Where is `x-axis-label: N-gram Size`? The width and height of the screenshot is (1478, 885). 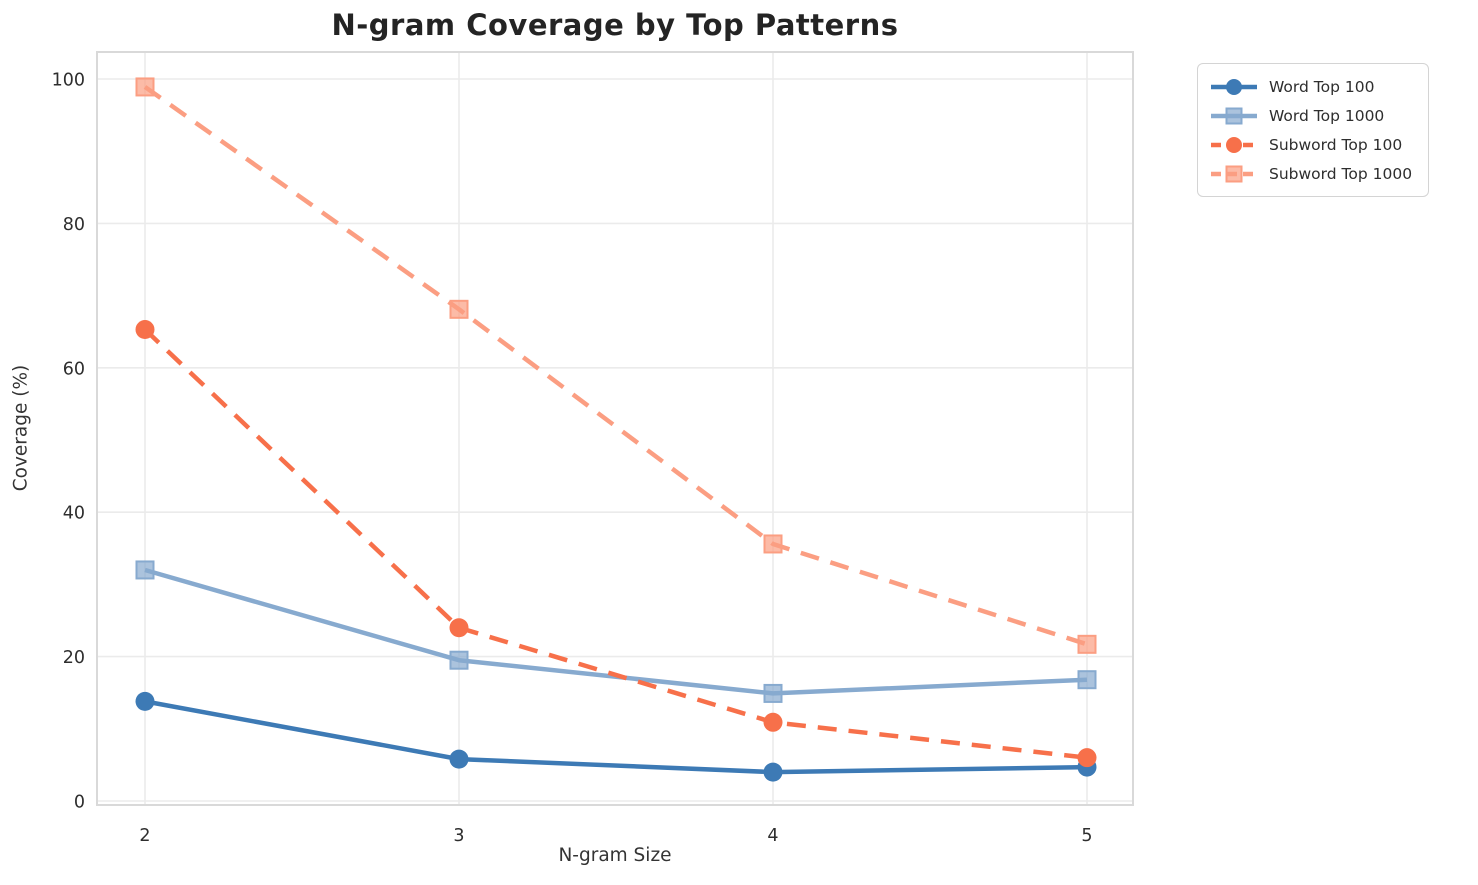
x-axis-label: N-gram Size is located at coordinates (615, 855).